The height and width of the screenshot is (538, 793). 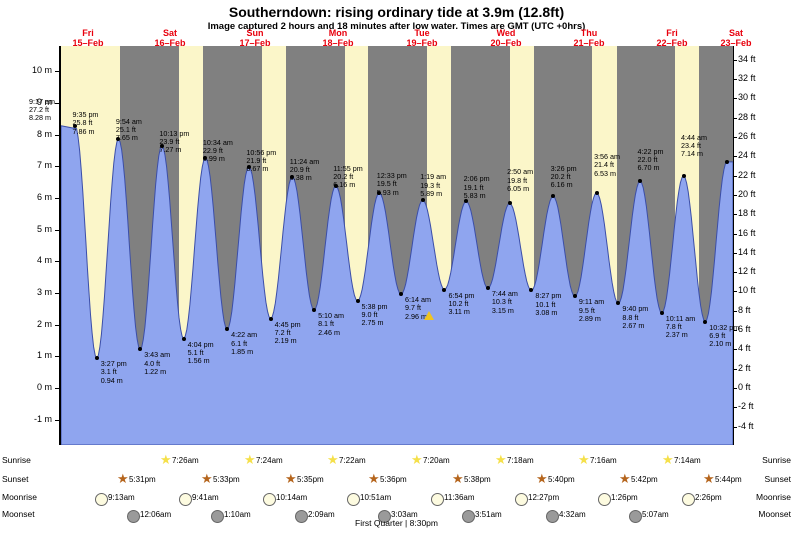 I want to click on y-tick-right: 2 ft, so click(x=744, y=367).